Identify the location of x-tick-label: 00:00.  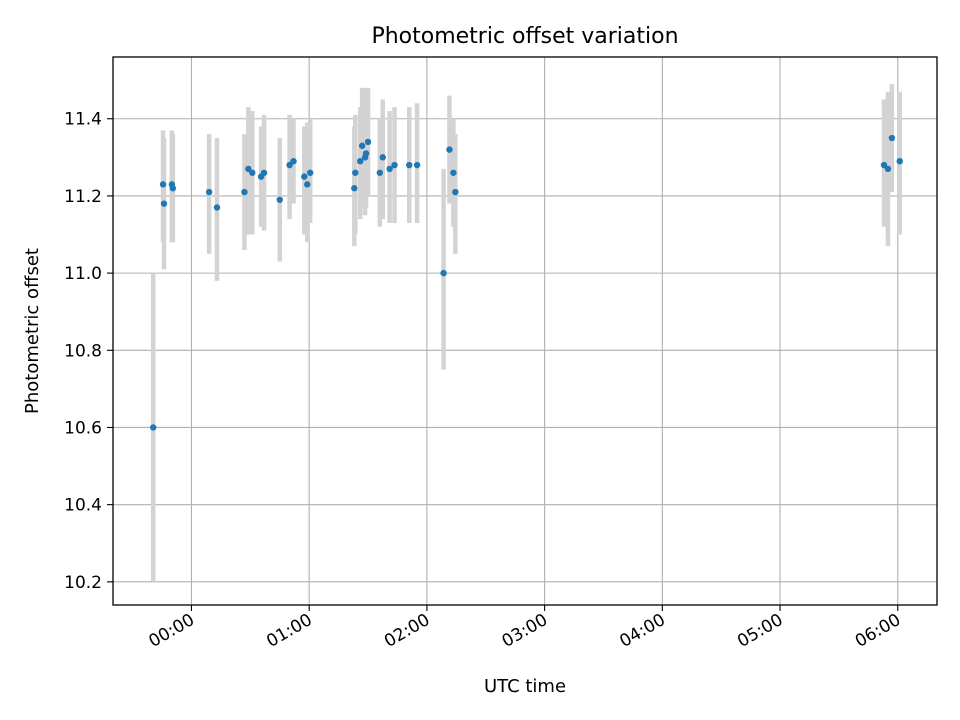
(172, 631).